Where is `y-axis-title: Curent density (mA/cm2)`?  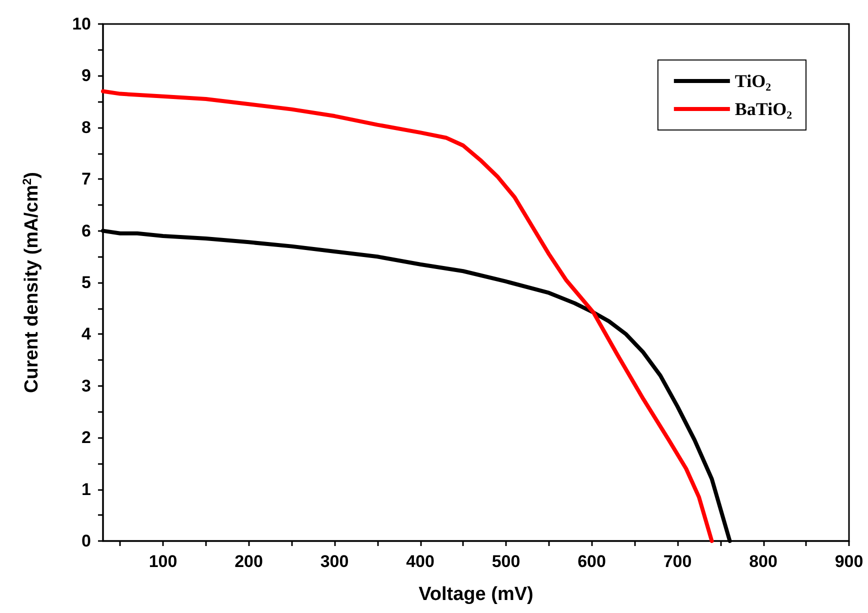
y-axis-title: Curent density (mA/cm2) is located at coordinates (31, 282).